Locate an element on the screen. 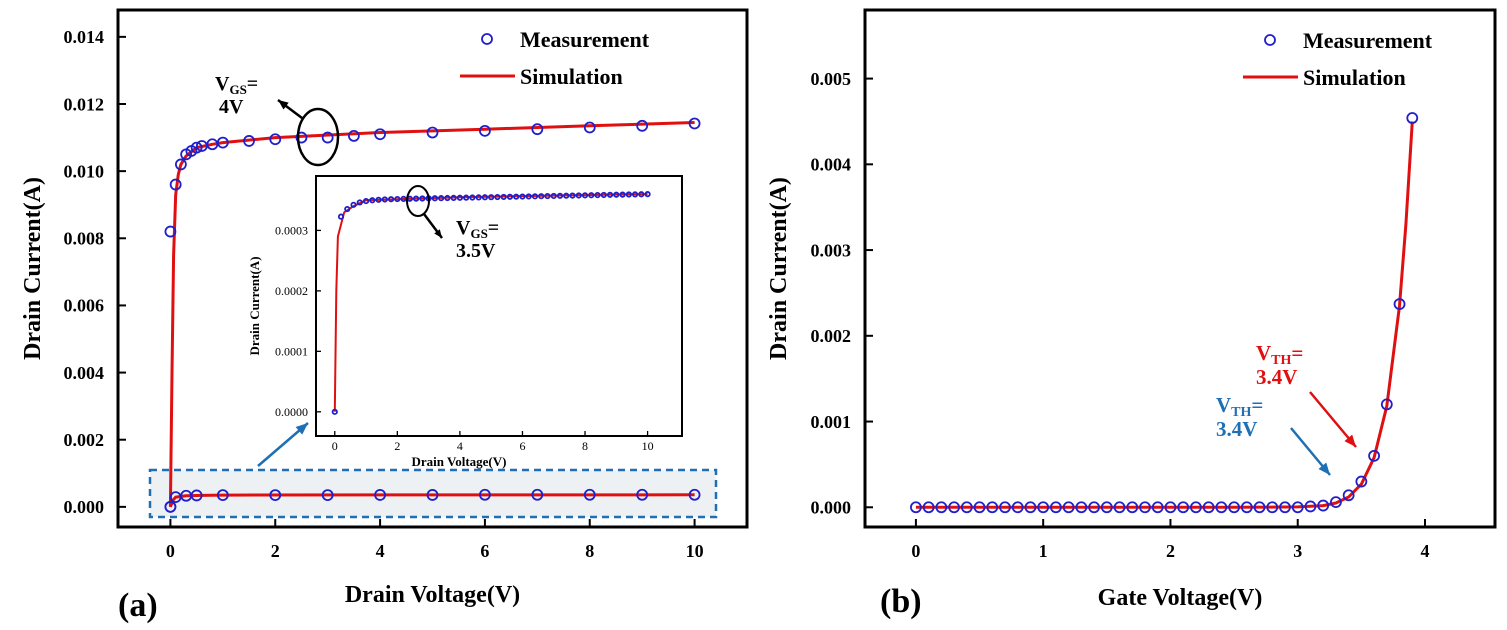 This screenshot has height=630, width=1507. a-y-tick-label: 0.014 is located at coordinates (84, 37).